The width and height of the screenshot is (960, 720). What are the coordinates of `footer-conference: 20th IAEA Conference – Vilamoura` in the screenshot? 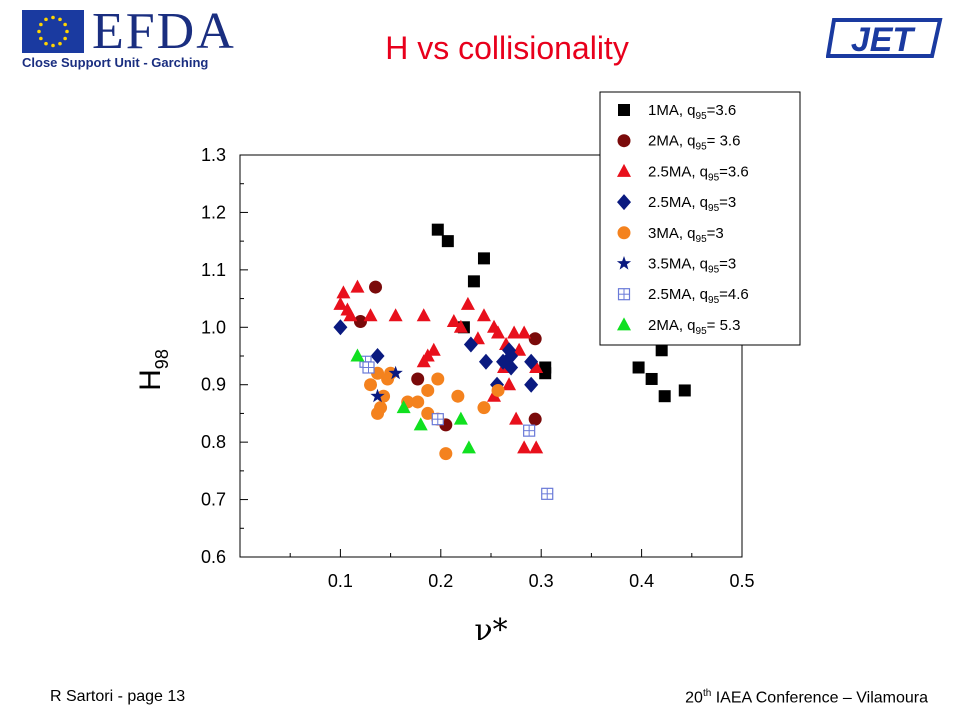 It's located at (806, 697).